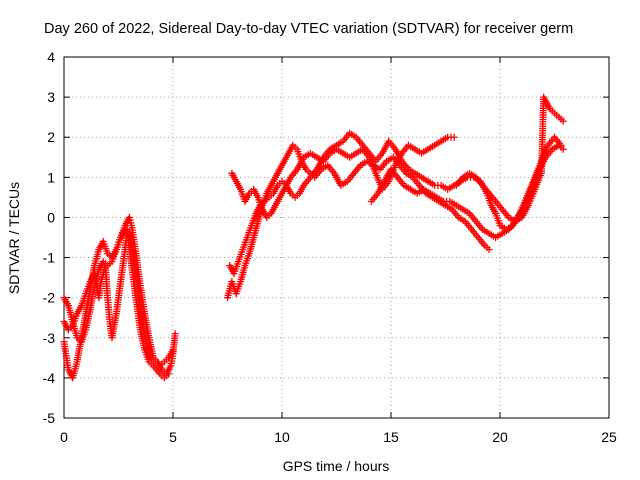 This screenshot has height=480, width=640. I want to click on y-tick-label: -2, so click(49, 298).